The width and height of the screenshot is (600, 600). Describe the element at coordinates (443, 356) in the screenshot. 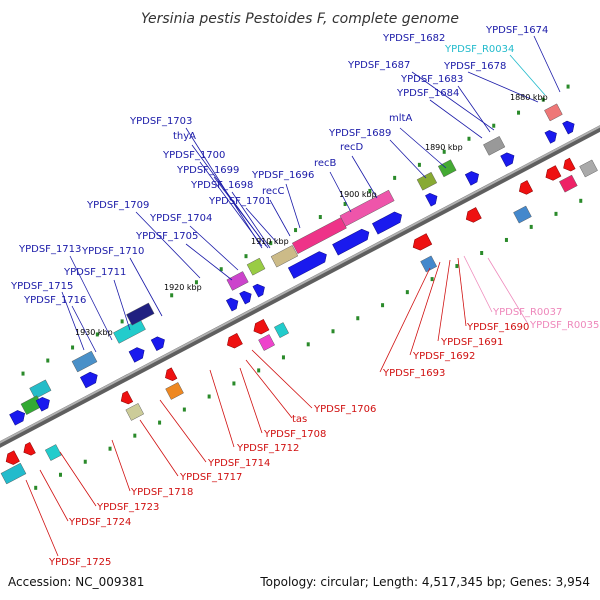

I see `gene-label: YPDSF_1692` at that location.